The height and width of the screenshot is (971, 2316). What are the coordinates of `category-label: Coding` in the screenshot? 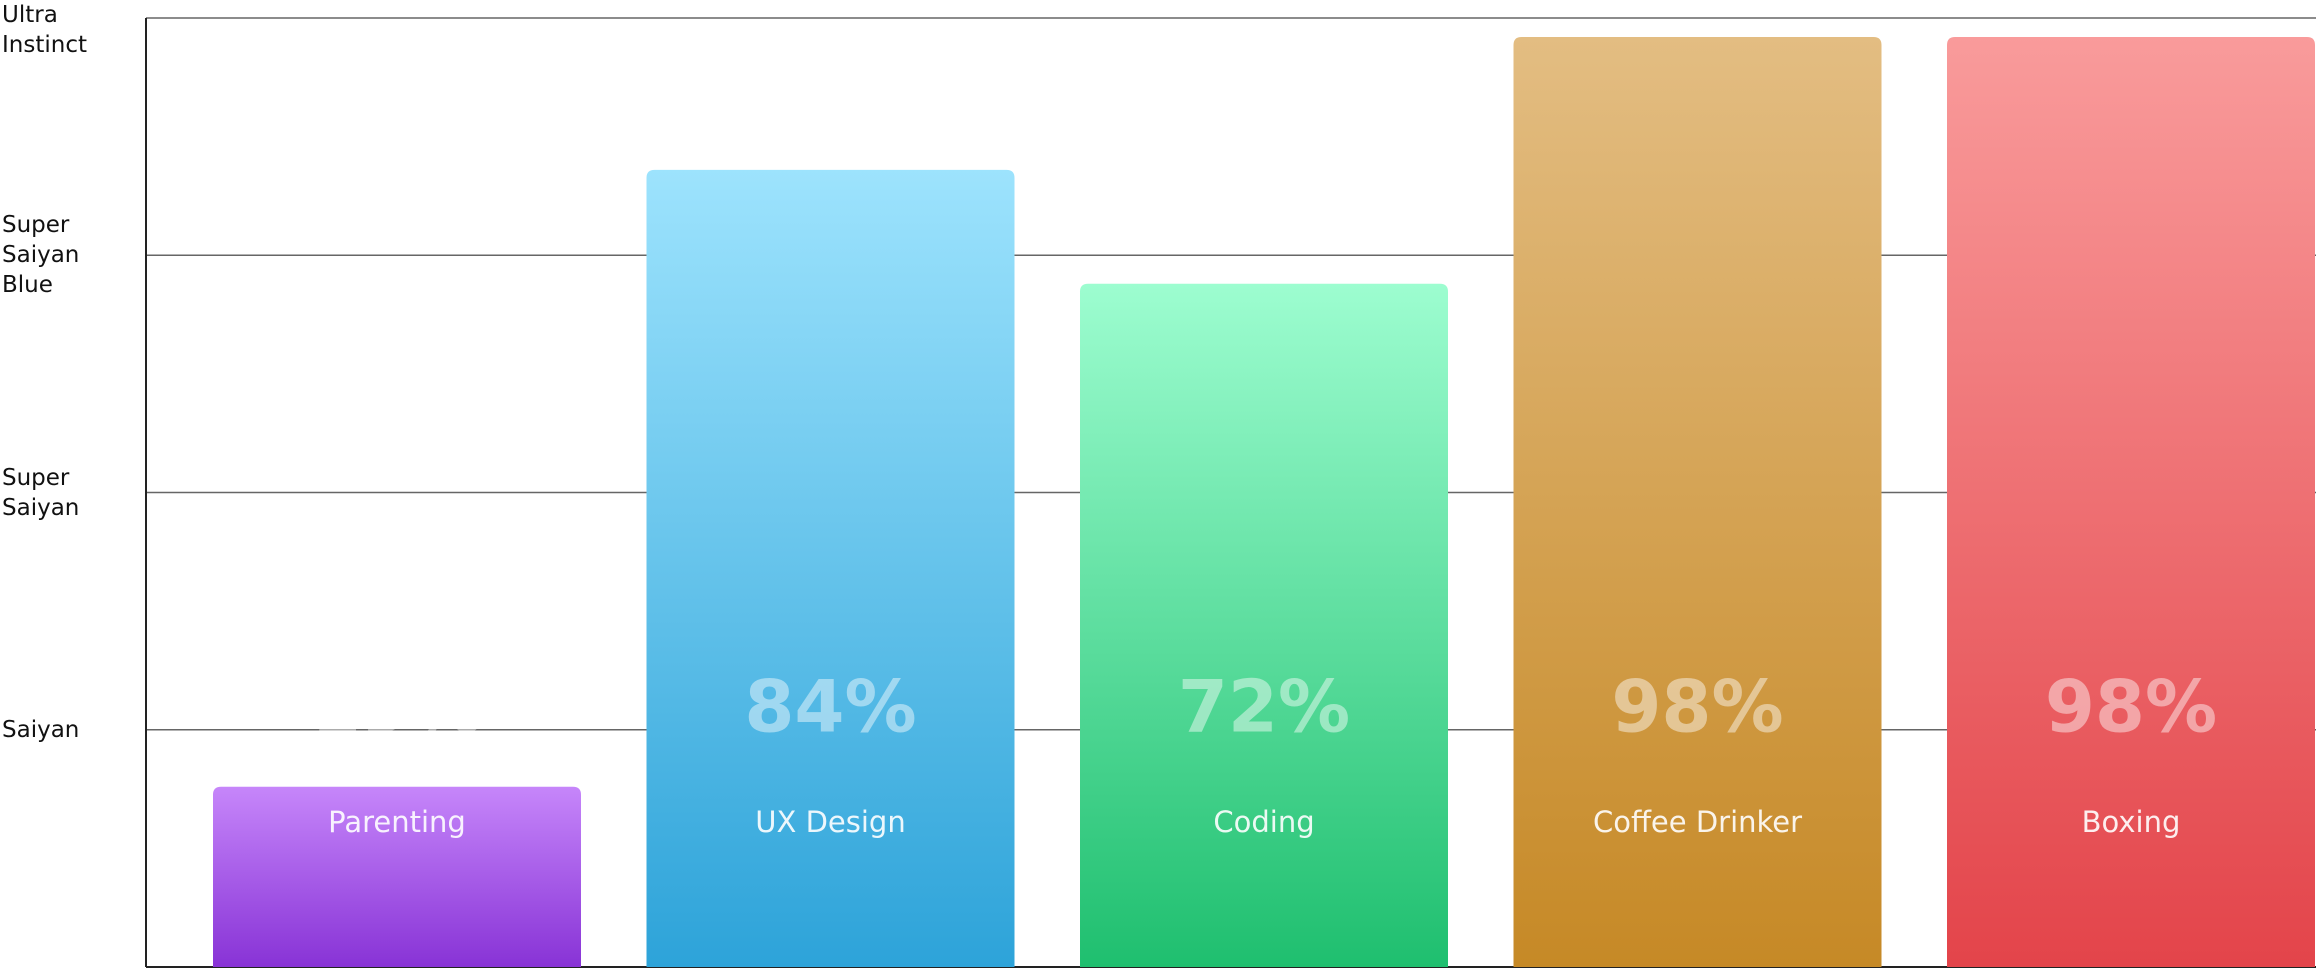 It's located at (1263, 822).